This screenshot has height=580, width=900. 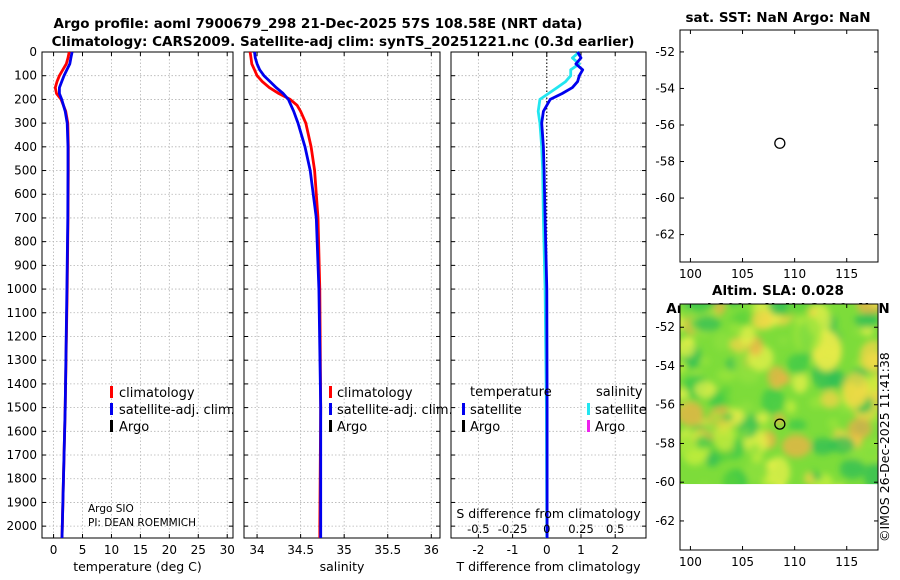 What do you see at coordinates (463, 426) in the screenshot?
I see `legend-swatch-t-argo` at bounding box center [463, 426].